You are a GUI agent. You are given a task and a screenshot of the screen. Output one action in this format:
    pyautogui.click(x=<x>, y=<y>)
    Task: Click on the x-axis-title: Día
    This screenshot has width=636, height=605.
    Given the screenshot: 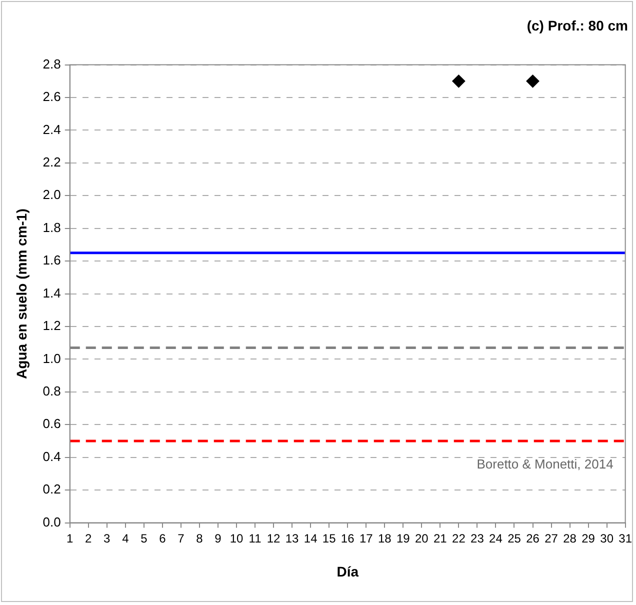 What is the action you would take?
    pyautogui.click(x=347, y=571)
    